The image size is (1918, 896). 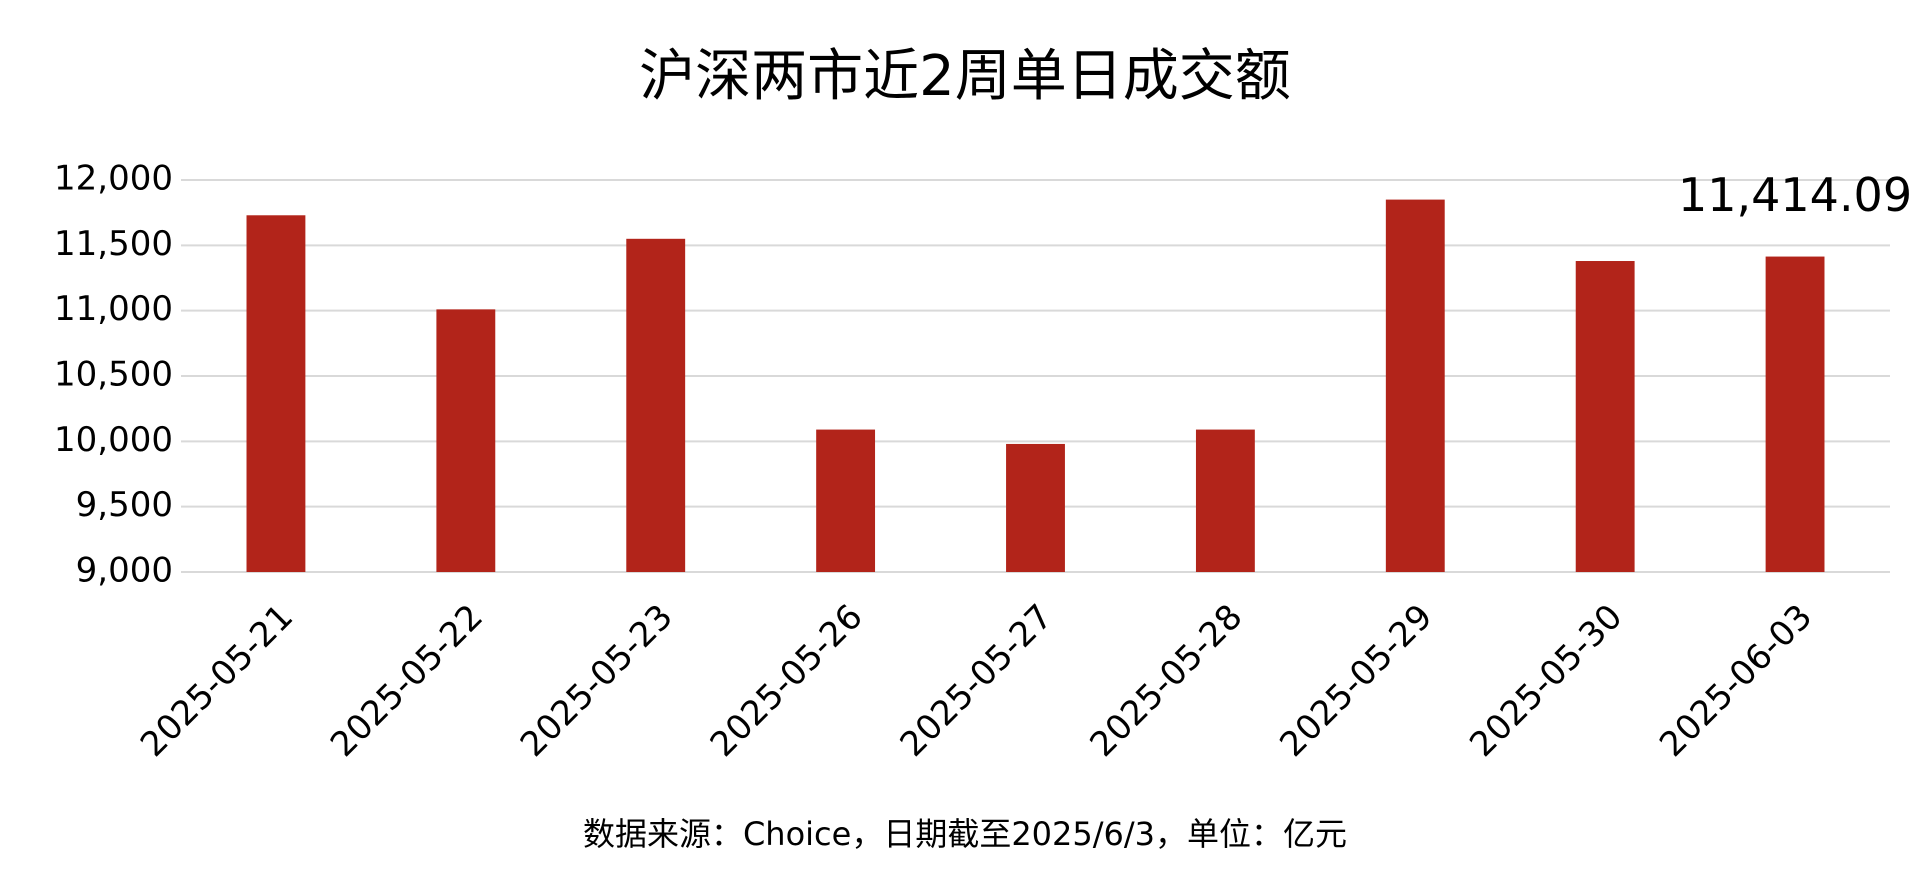 What do you see at coordinates (124, 571) in the screenshot?
I see `y-tick-label: 9,000` at bounding box center [124, 571].